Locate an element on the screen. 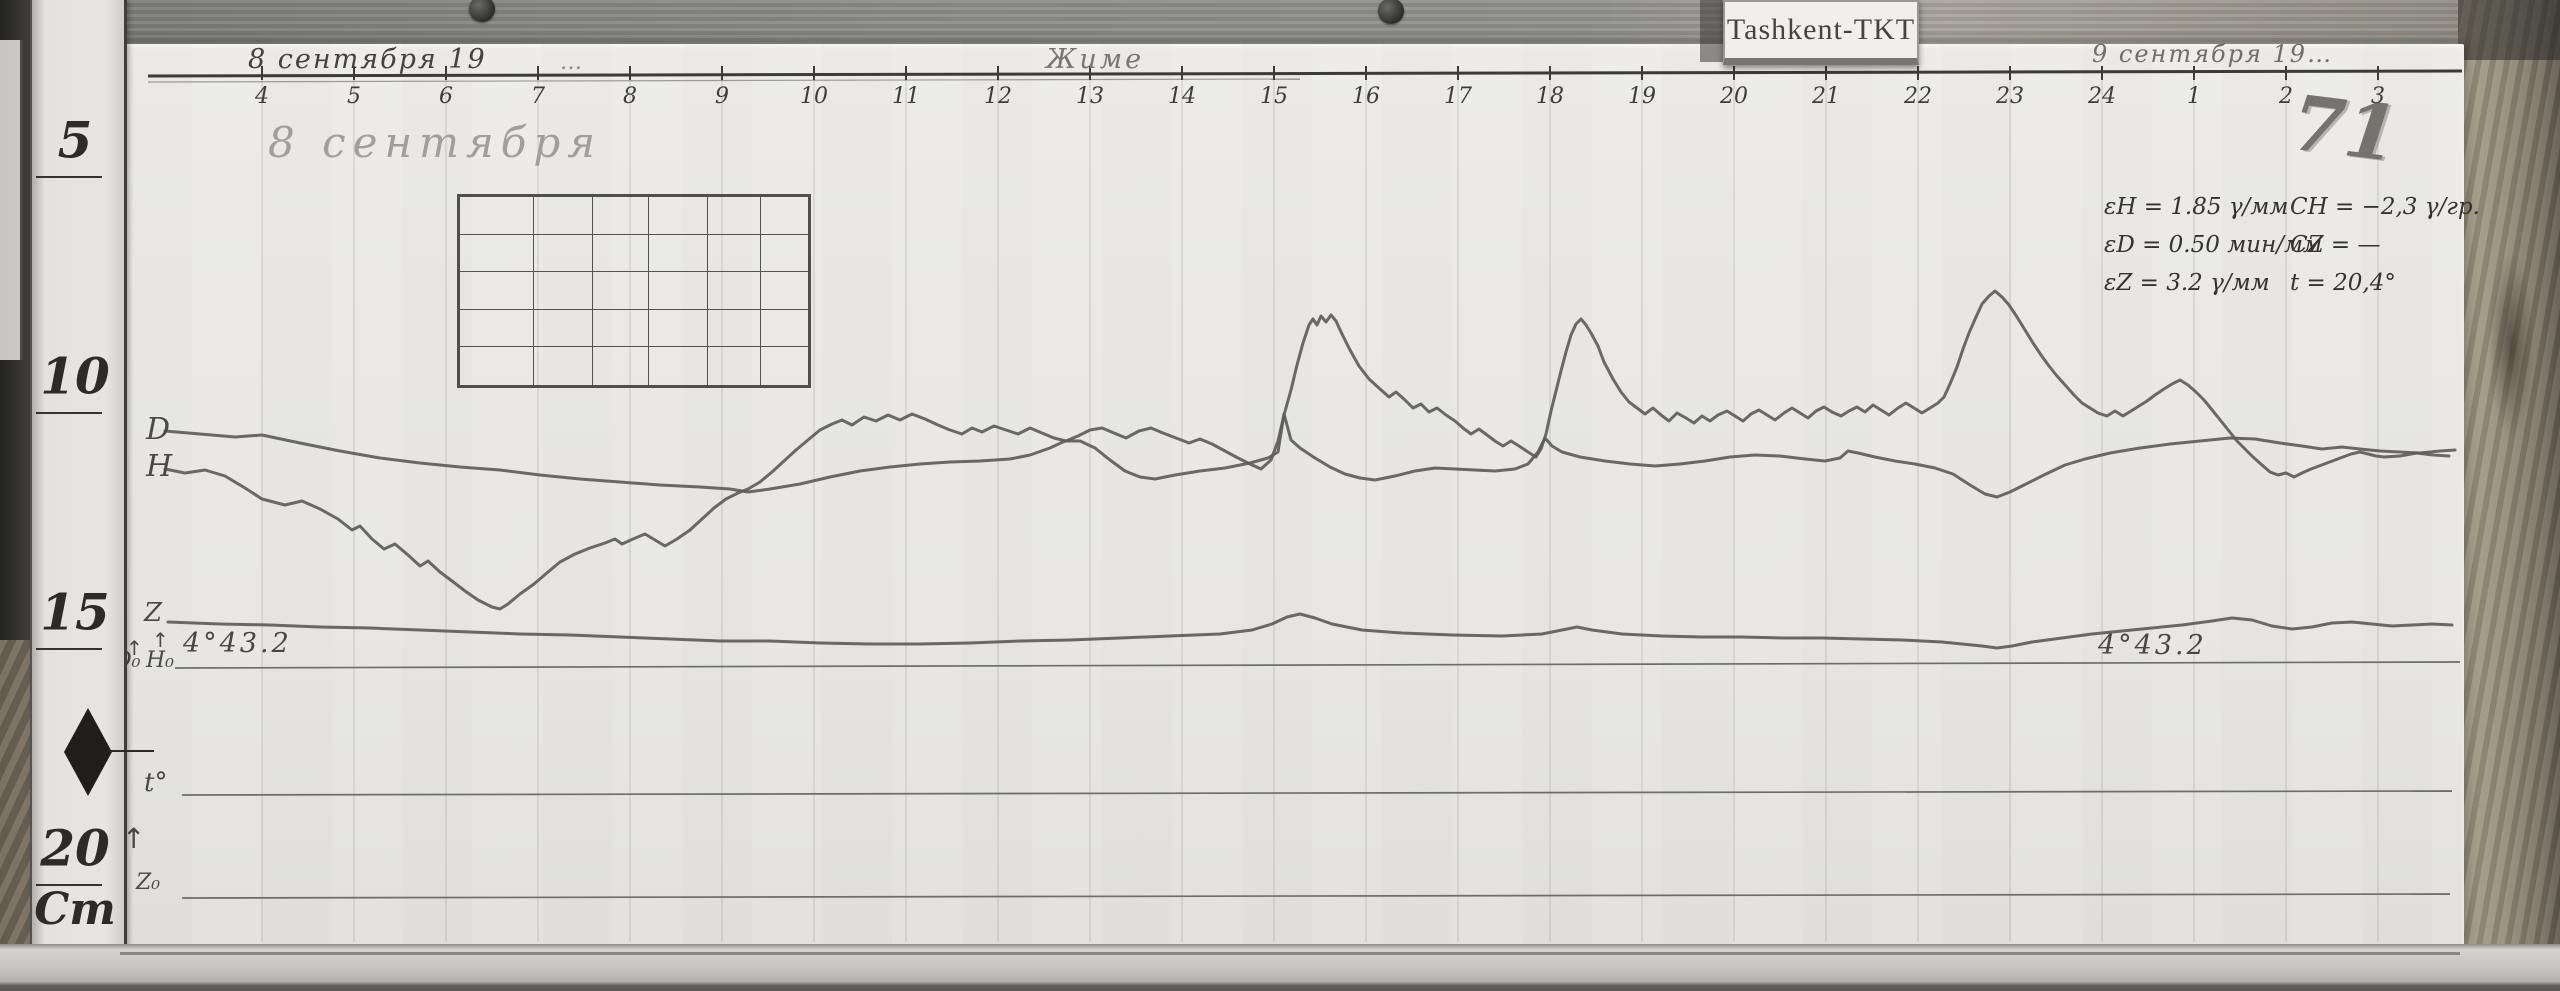  t-degree-line is located at coordinates (1317, 793).